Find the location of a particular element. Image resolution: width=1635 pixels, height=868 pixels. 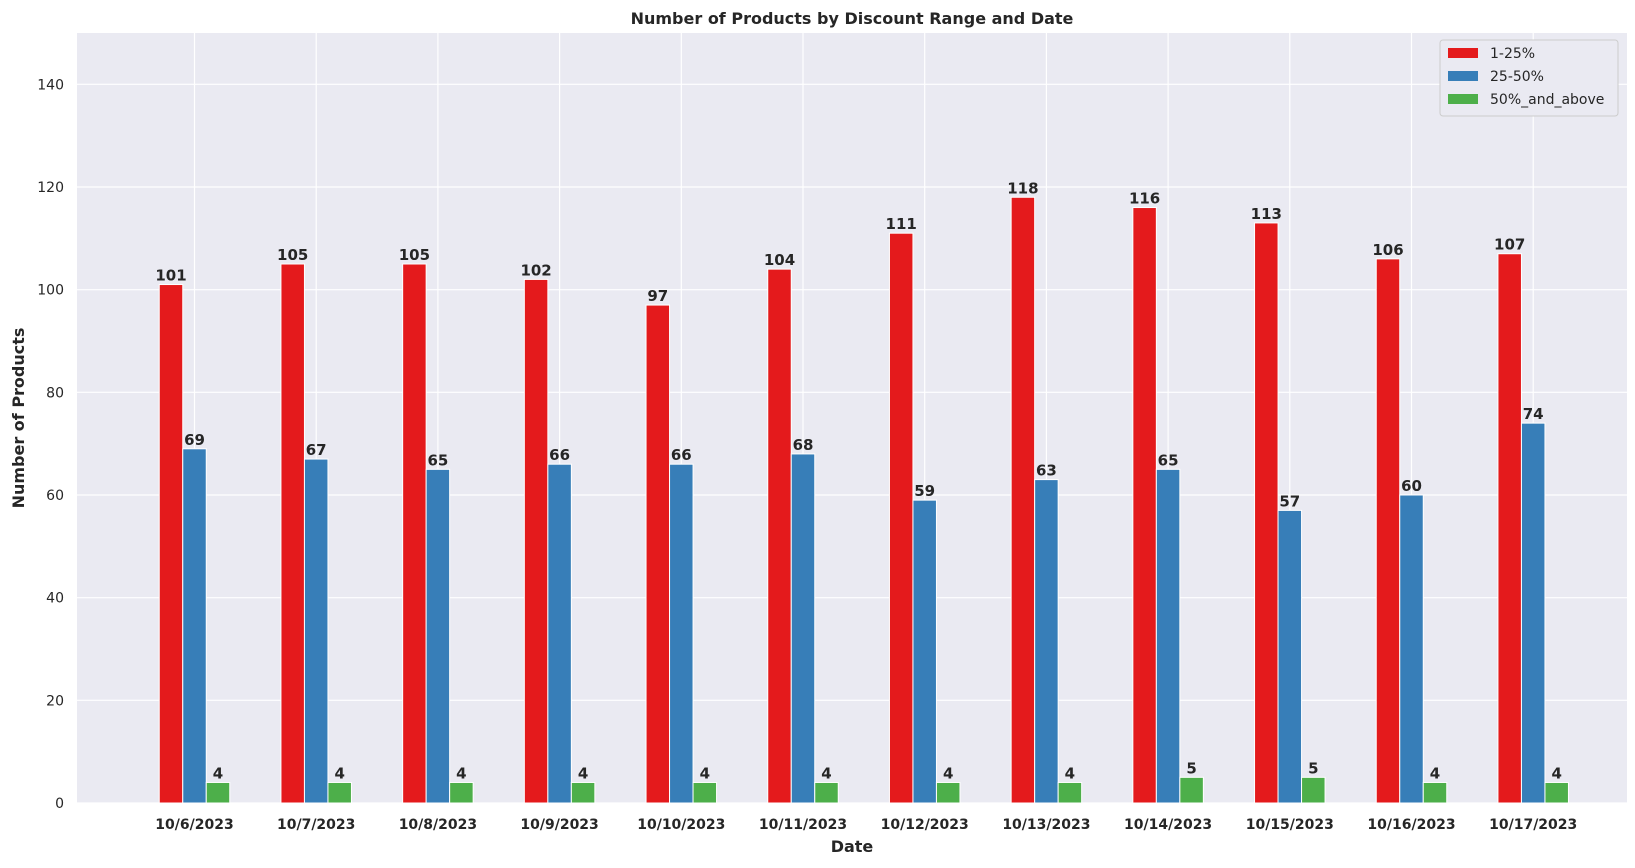

data-label: 116 is located at coordinates (1144, 199).